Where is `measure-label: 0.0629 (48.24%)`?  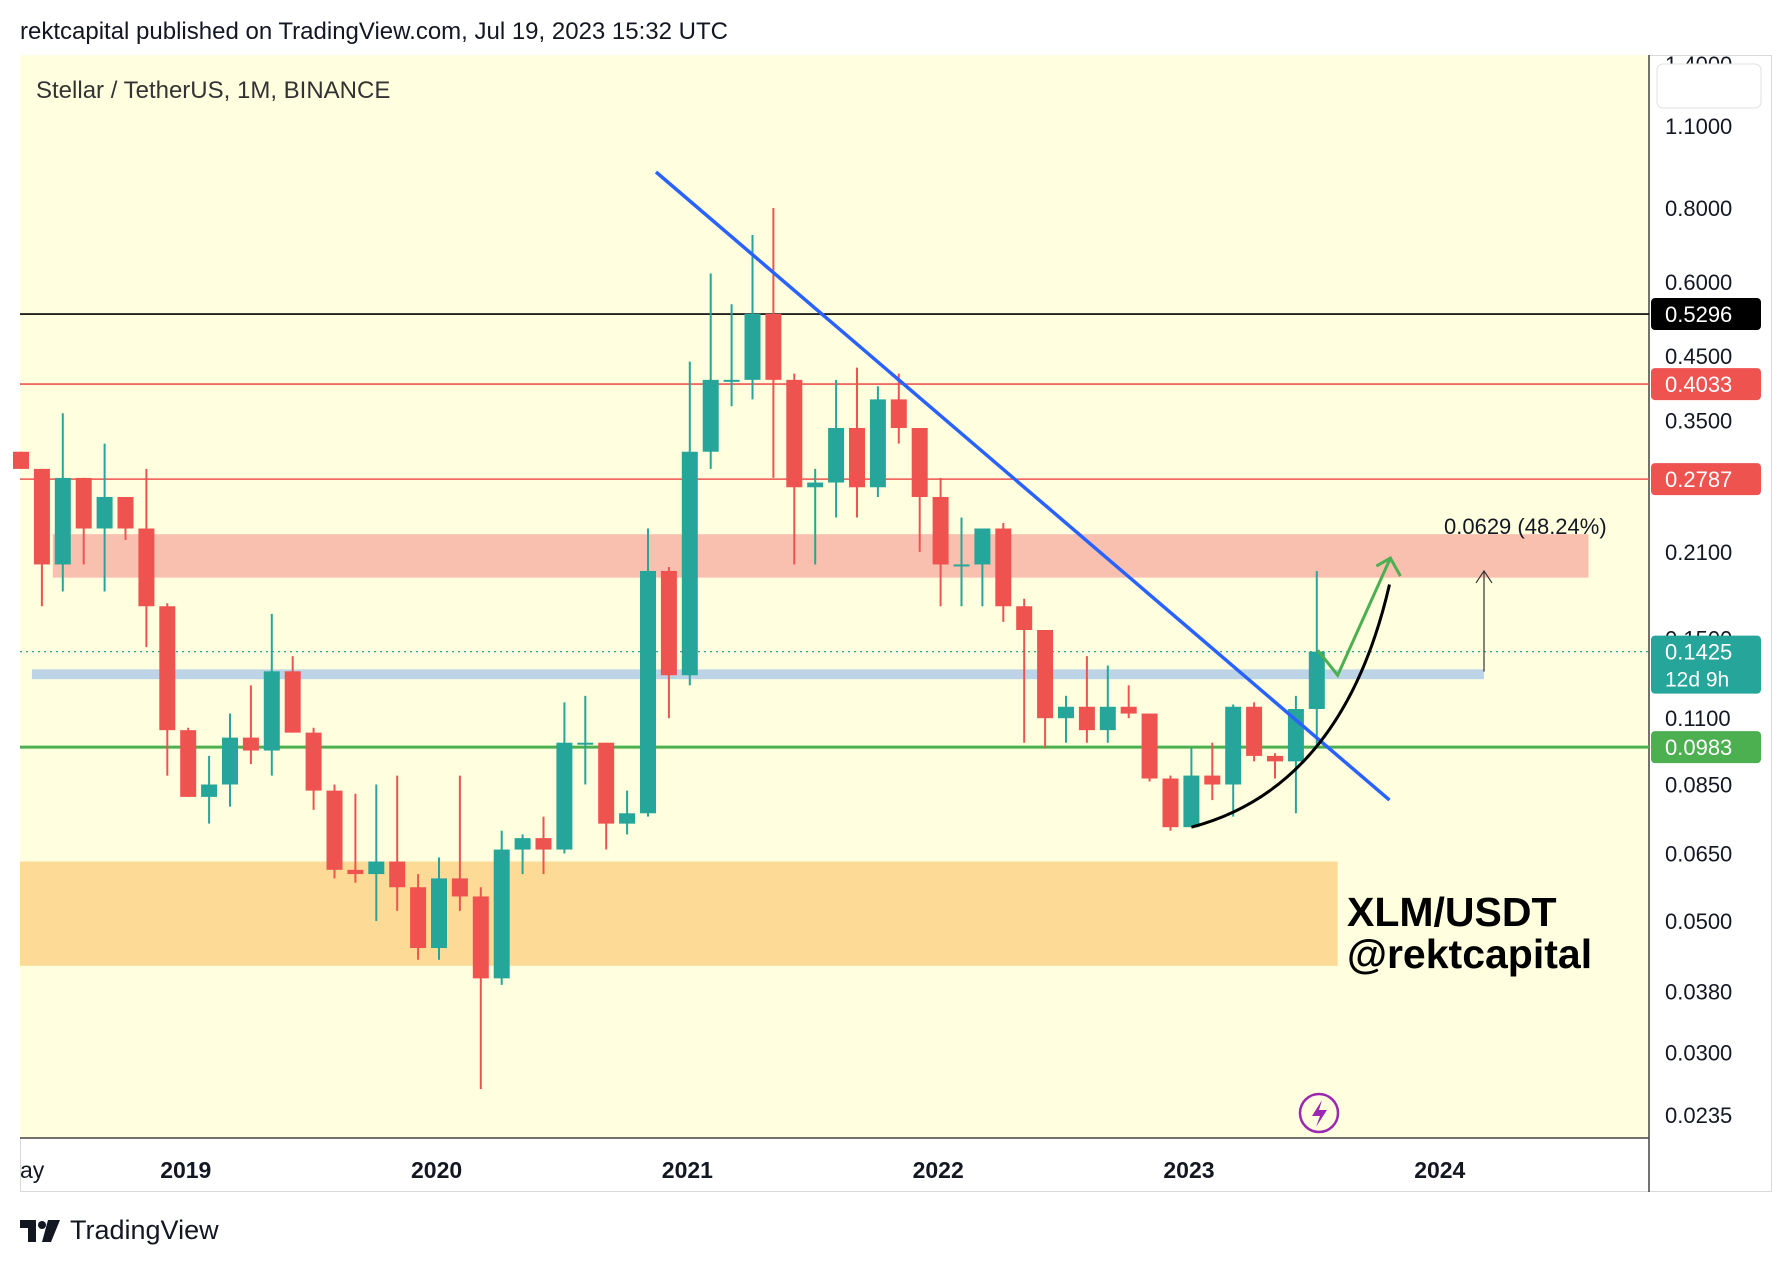 measure-label: 0.0629 (48.24%) is located at coordinates (1525, 526).